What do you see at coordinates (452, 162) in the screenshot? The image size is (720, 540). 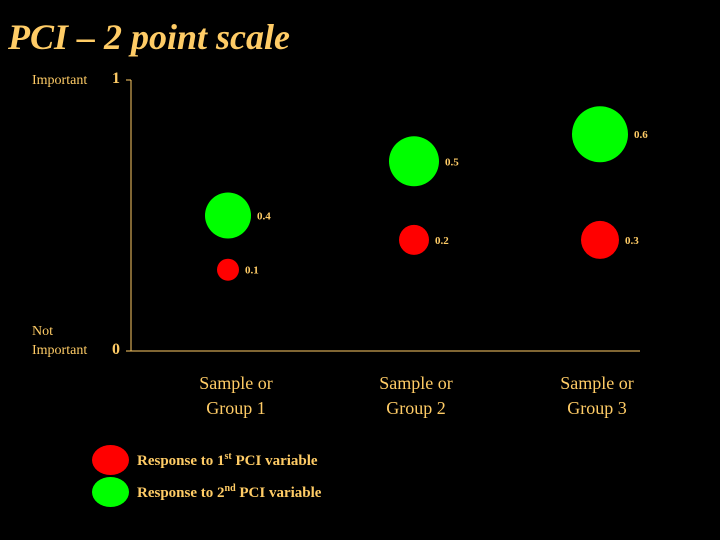 I see `green-bubble-label-2: 0.5` at bounding box center [452, 162].